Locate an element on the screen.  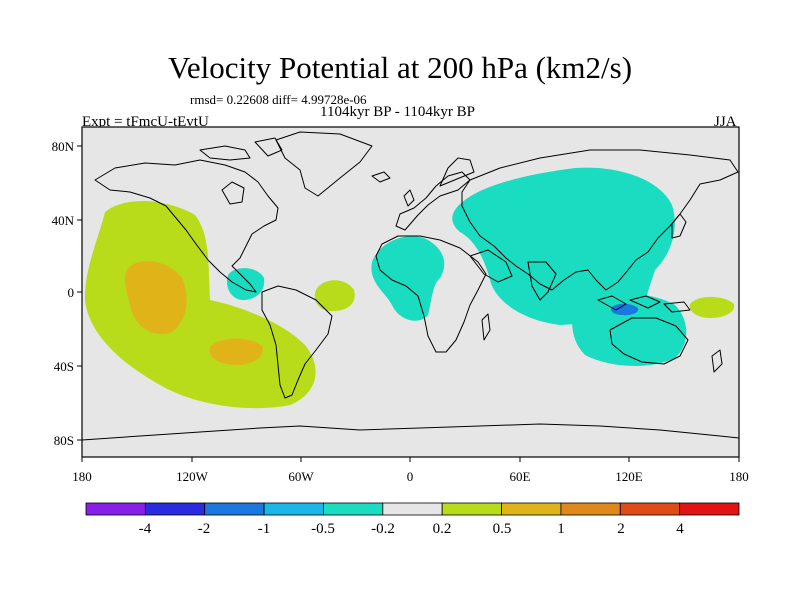
west-pacific-positive-spot is located at coordinates (712, 307).